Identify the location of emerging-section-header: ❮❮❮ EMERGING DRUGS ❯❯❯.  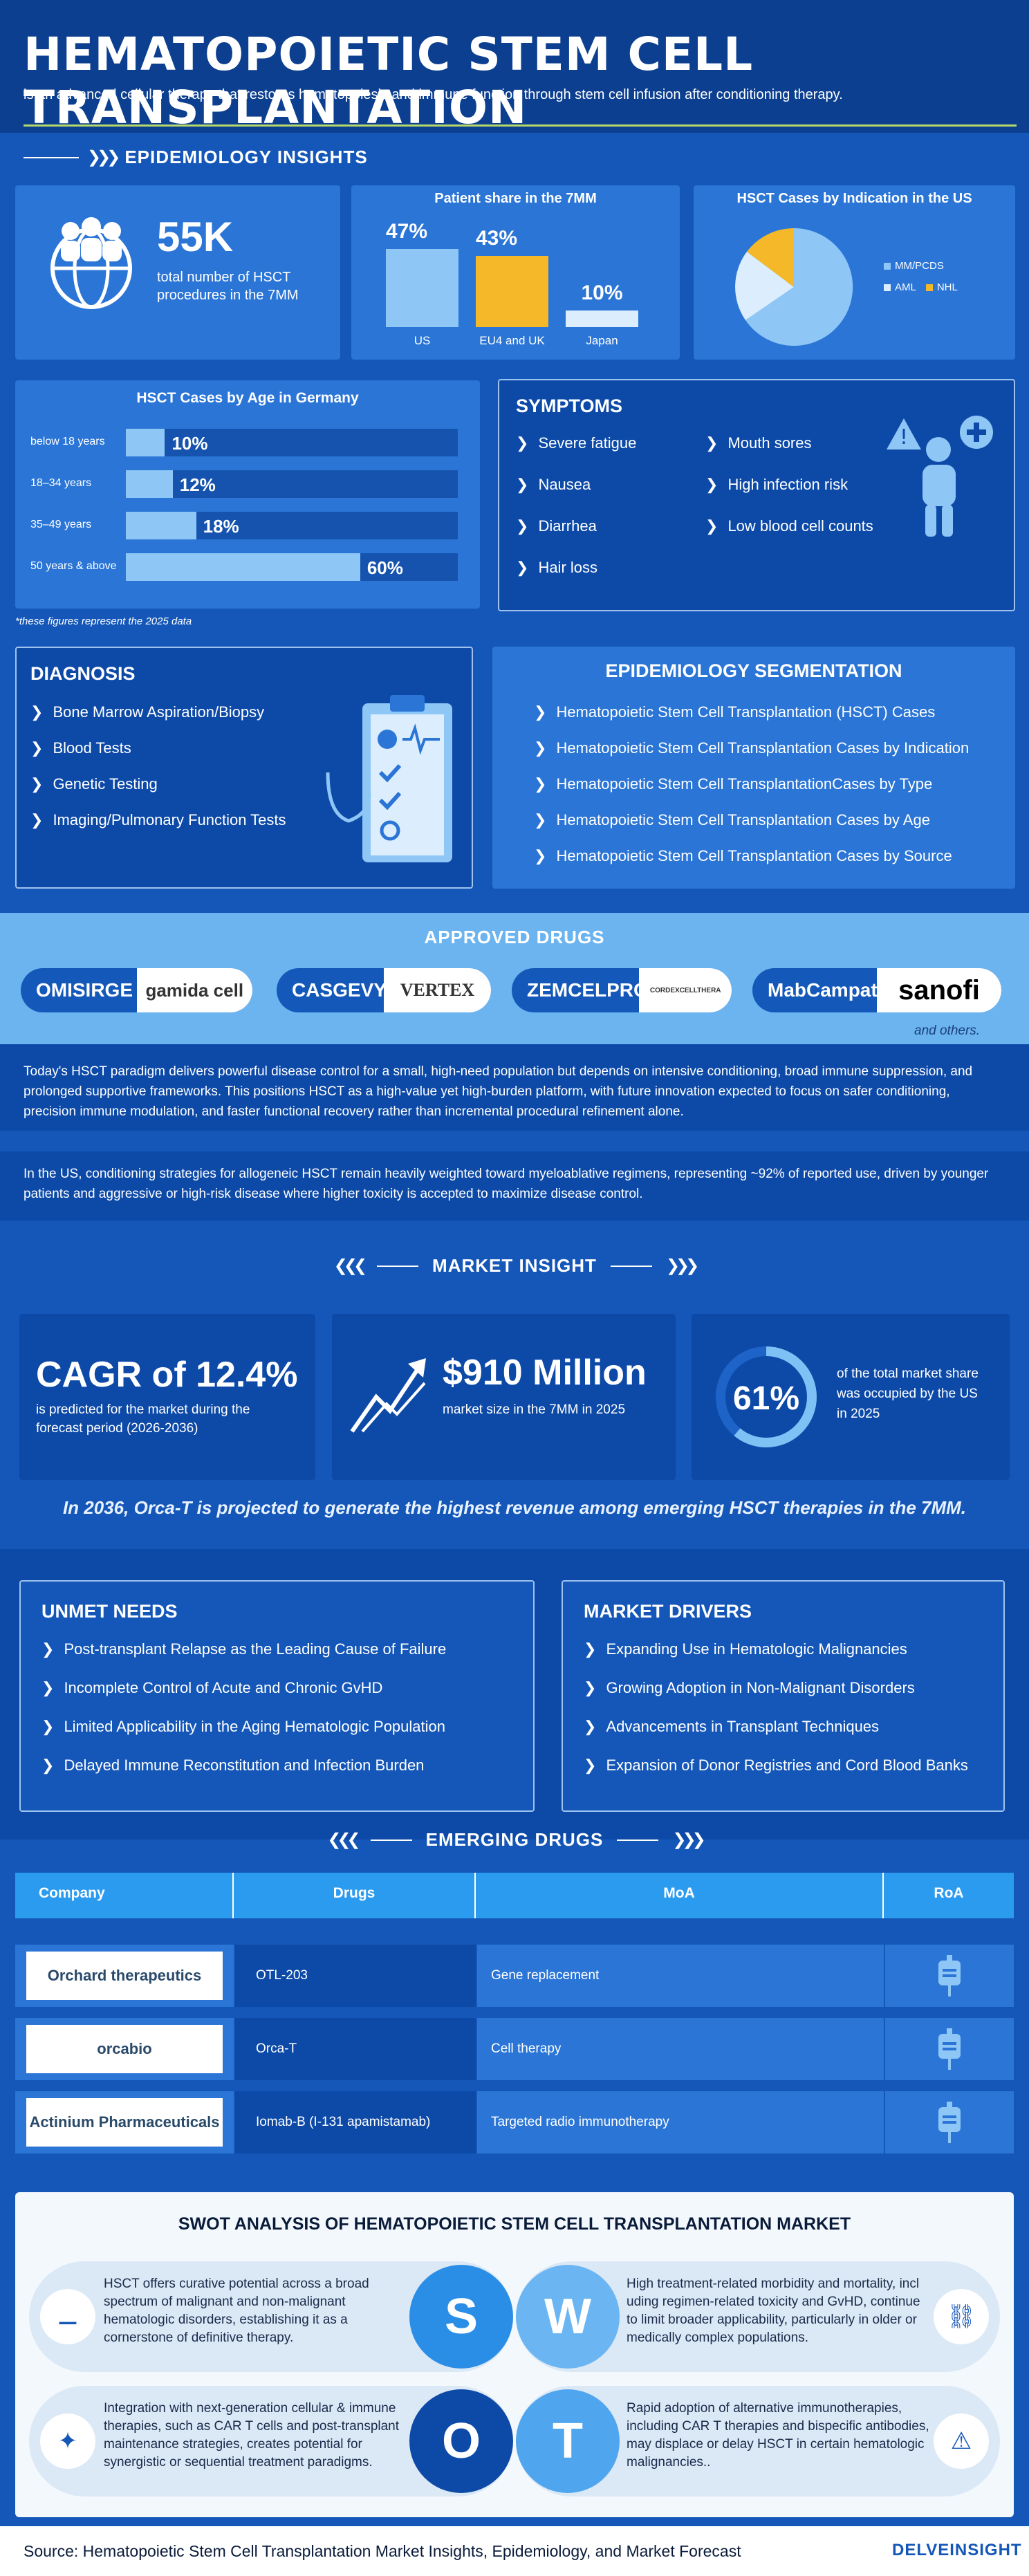
(514, 1840).